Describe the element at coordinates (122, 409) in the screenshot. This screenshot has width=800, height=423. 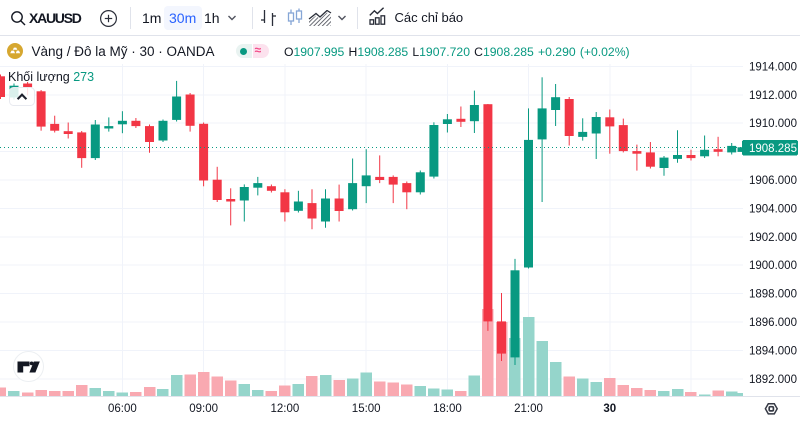
I see `svg-text: 06:00` at that location.